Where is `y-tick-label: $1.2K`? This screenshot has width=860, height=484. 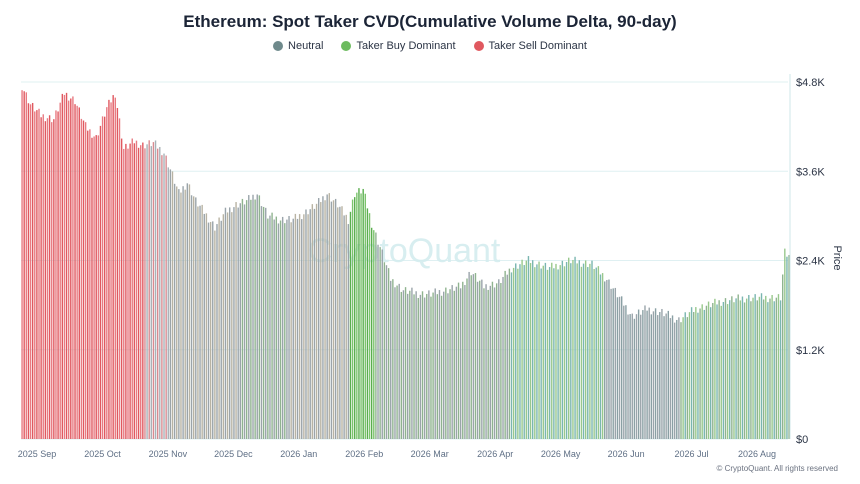
y-tick-label: $1.2K is located at coordinates (810, 351).